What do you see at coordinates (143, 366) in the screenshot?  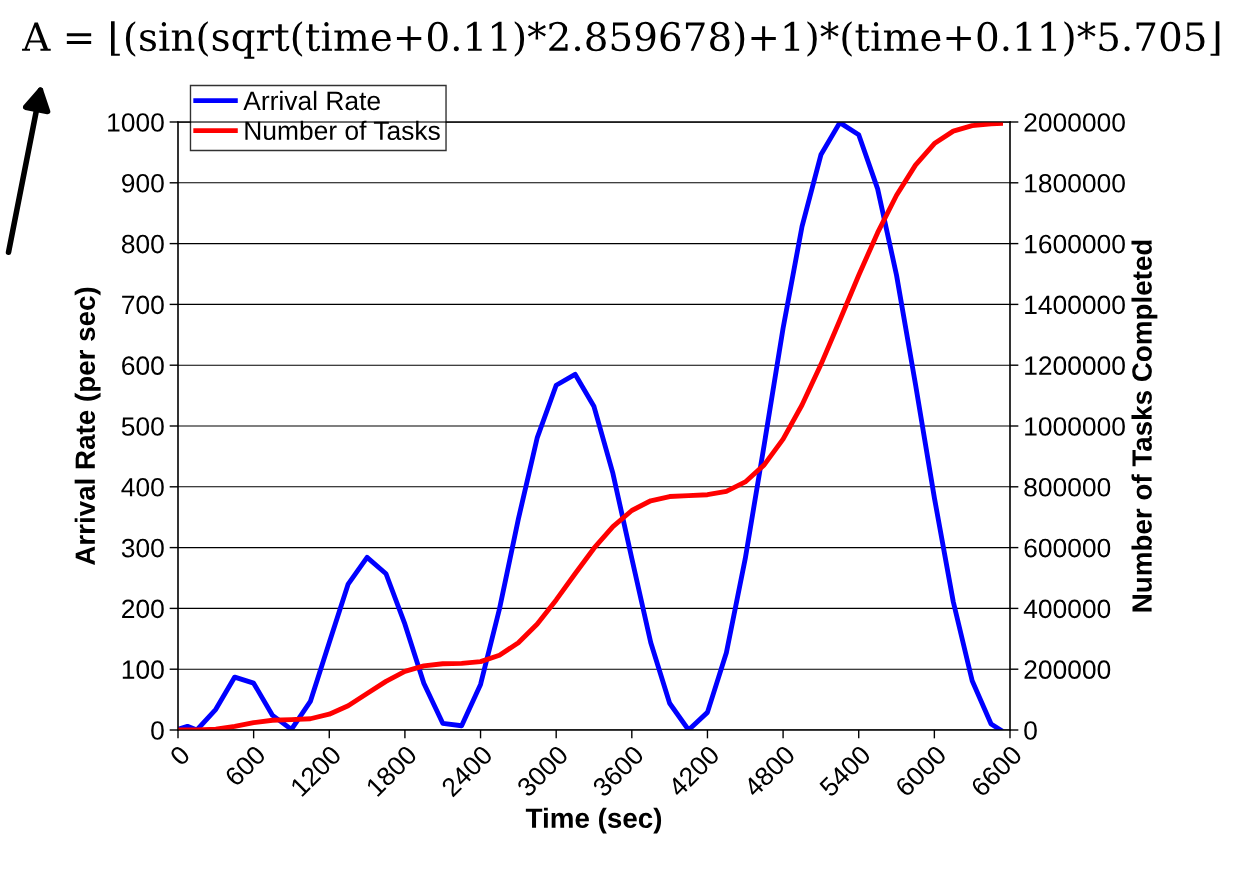 I see `y-tick-label: 600` at bounding box center [143, 366].